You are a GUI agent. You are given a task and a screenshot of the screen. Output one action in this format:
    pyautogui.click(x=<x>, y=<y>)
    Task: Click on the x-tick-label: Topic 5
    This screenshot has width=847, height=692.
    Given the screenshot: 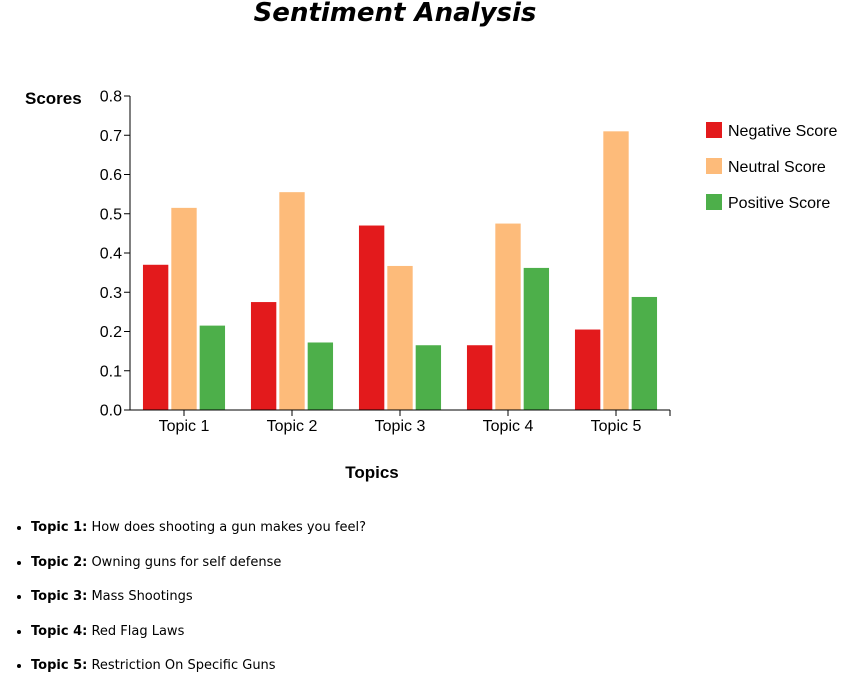 What is the action you would take?
    pyautogui.click(x=616, y=426)
    